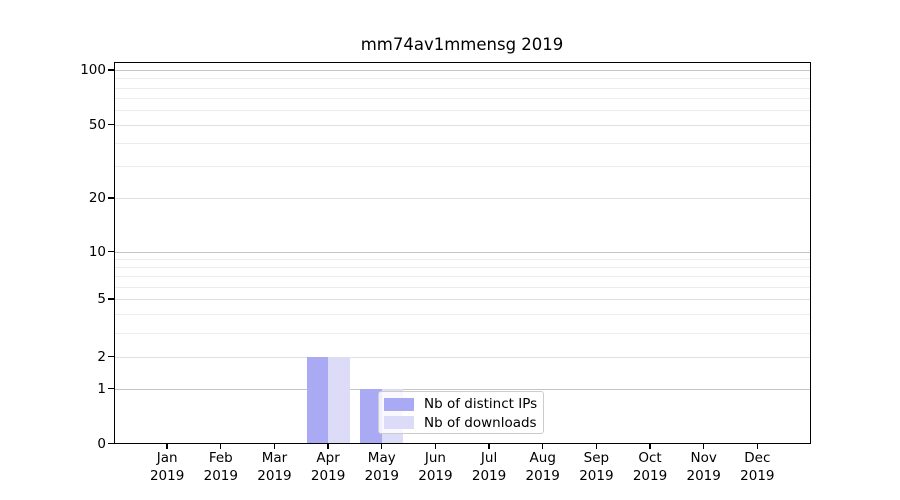  What do you see at coordinates (703, 467) in the screenshot?
I see `x-tick-label-nov: Nov 2019` at bounding box center [703, 467].